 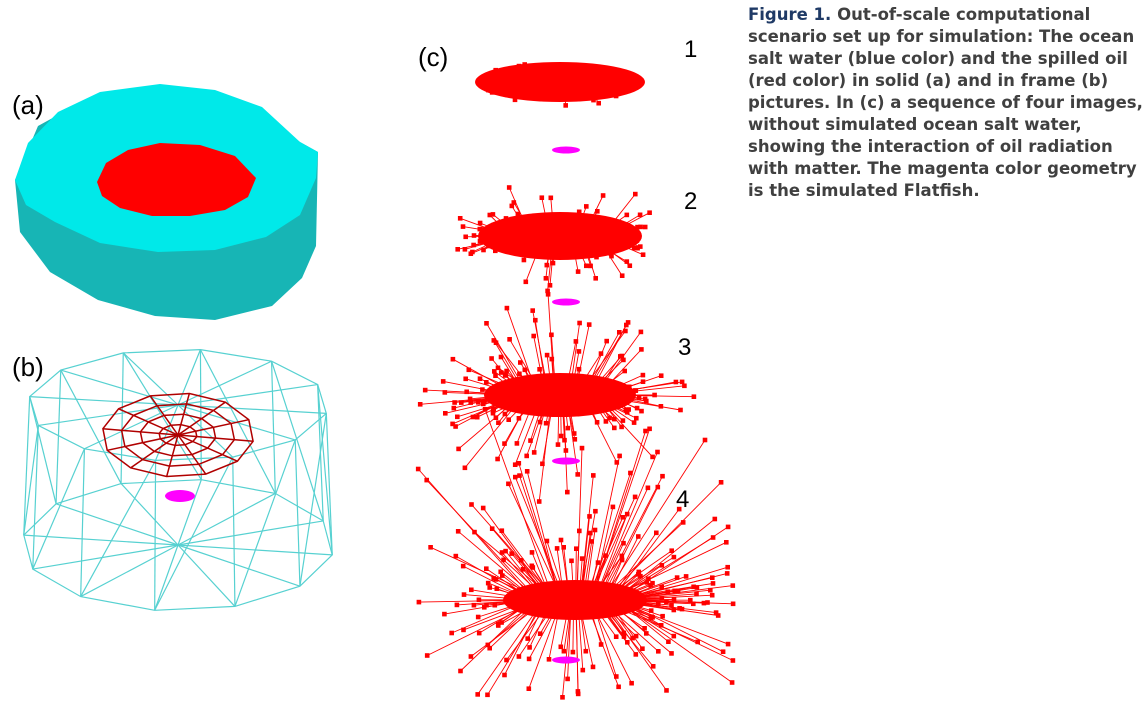 I want to click on solid-model, so click(x=166, y=202).